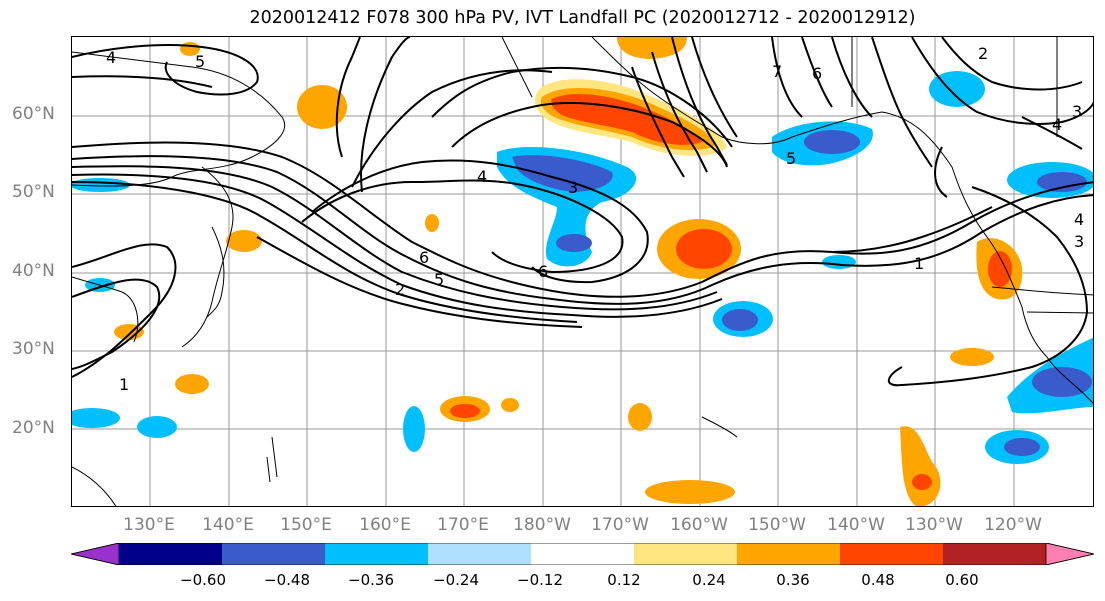 This screenshot has width=1105, height=601. Describe the element at coordinates (957, 89) in the screenshot. I see `negative-anomaly-canada-north` at that location.